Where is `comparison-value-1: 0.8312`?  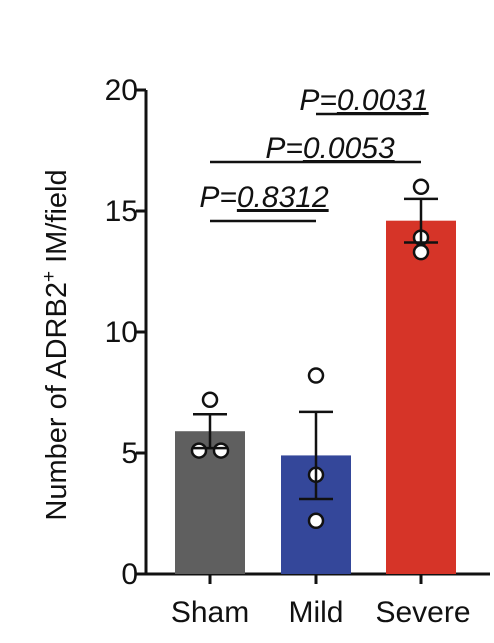
comparison-value-1: 0.8312 is located at coordinates (283, 197).